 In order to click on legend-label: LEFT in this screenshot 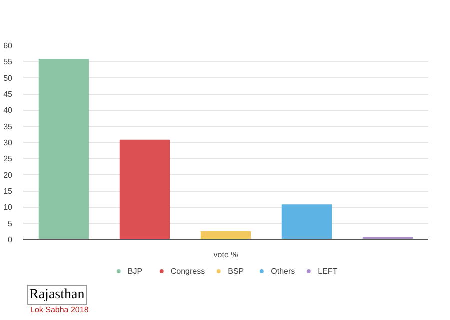, I will do `click(328, 271)`.